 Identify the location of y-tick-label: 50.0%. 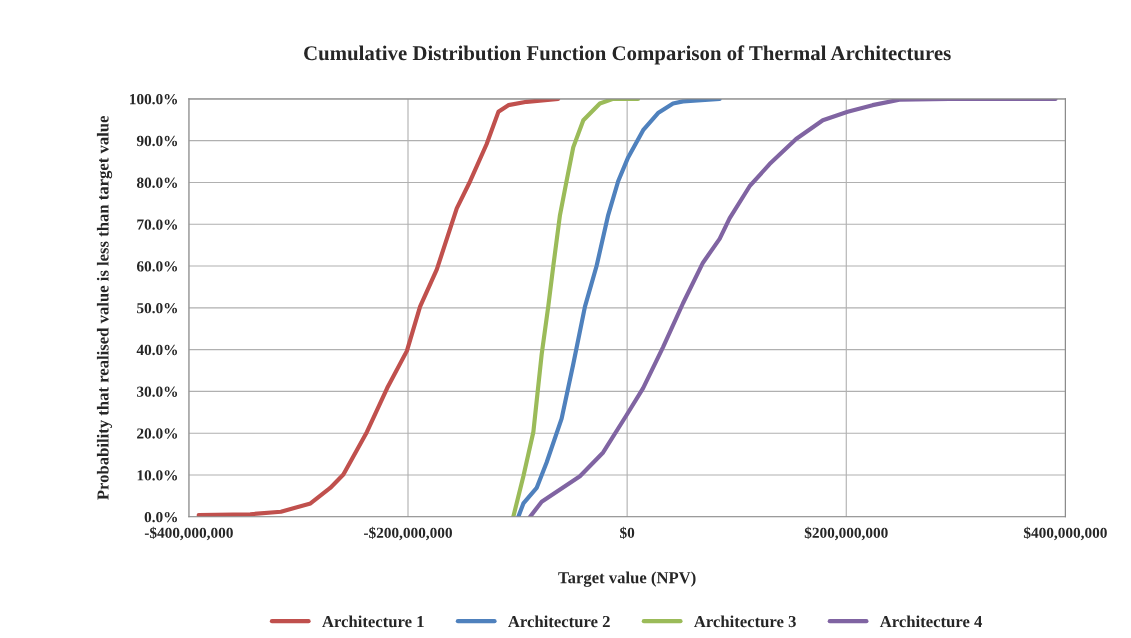
(157, 308).